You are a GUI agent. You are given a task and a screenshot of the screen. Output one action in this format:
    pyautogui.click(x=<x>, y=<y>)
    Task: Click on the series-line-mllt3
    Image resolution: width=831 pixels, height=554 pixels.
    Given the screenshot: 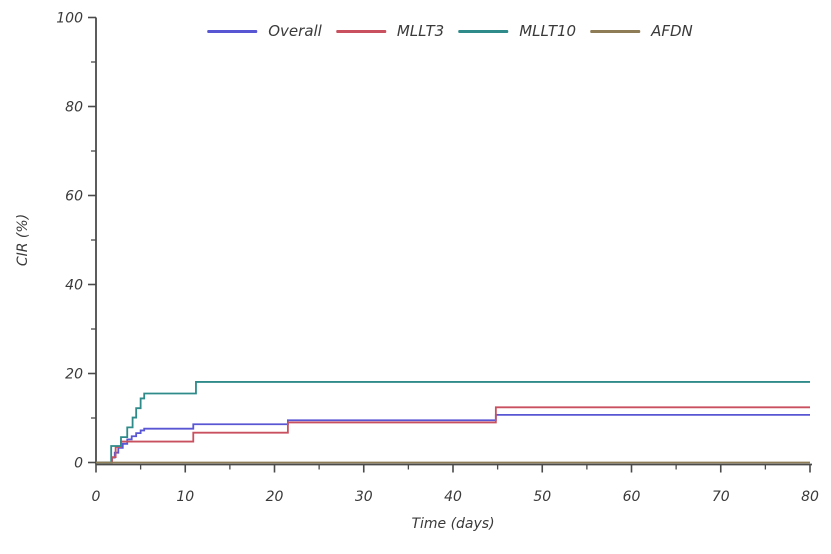 What is the action you would take?
    pyautogui.click(x=453, y=435)
    